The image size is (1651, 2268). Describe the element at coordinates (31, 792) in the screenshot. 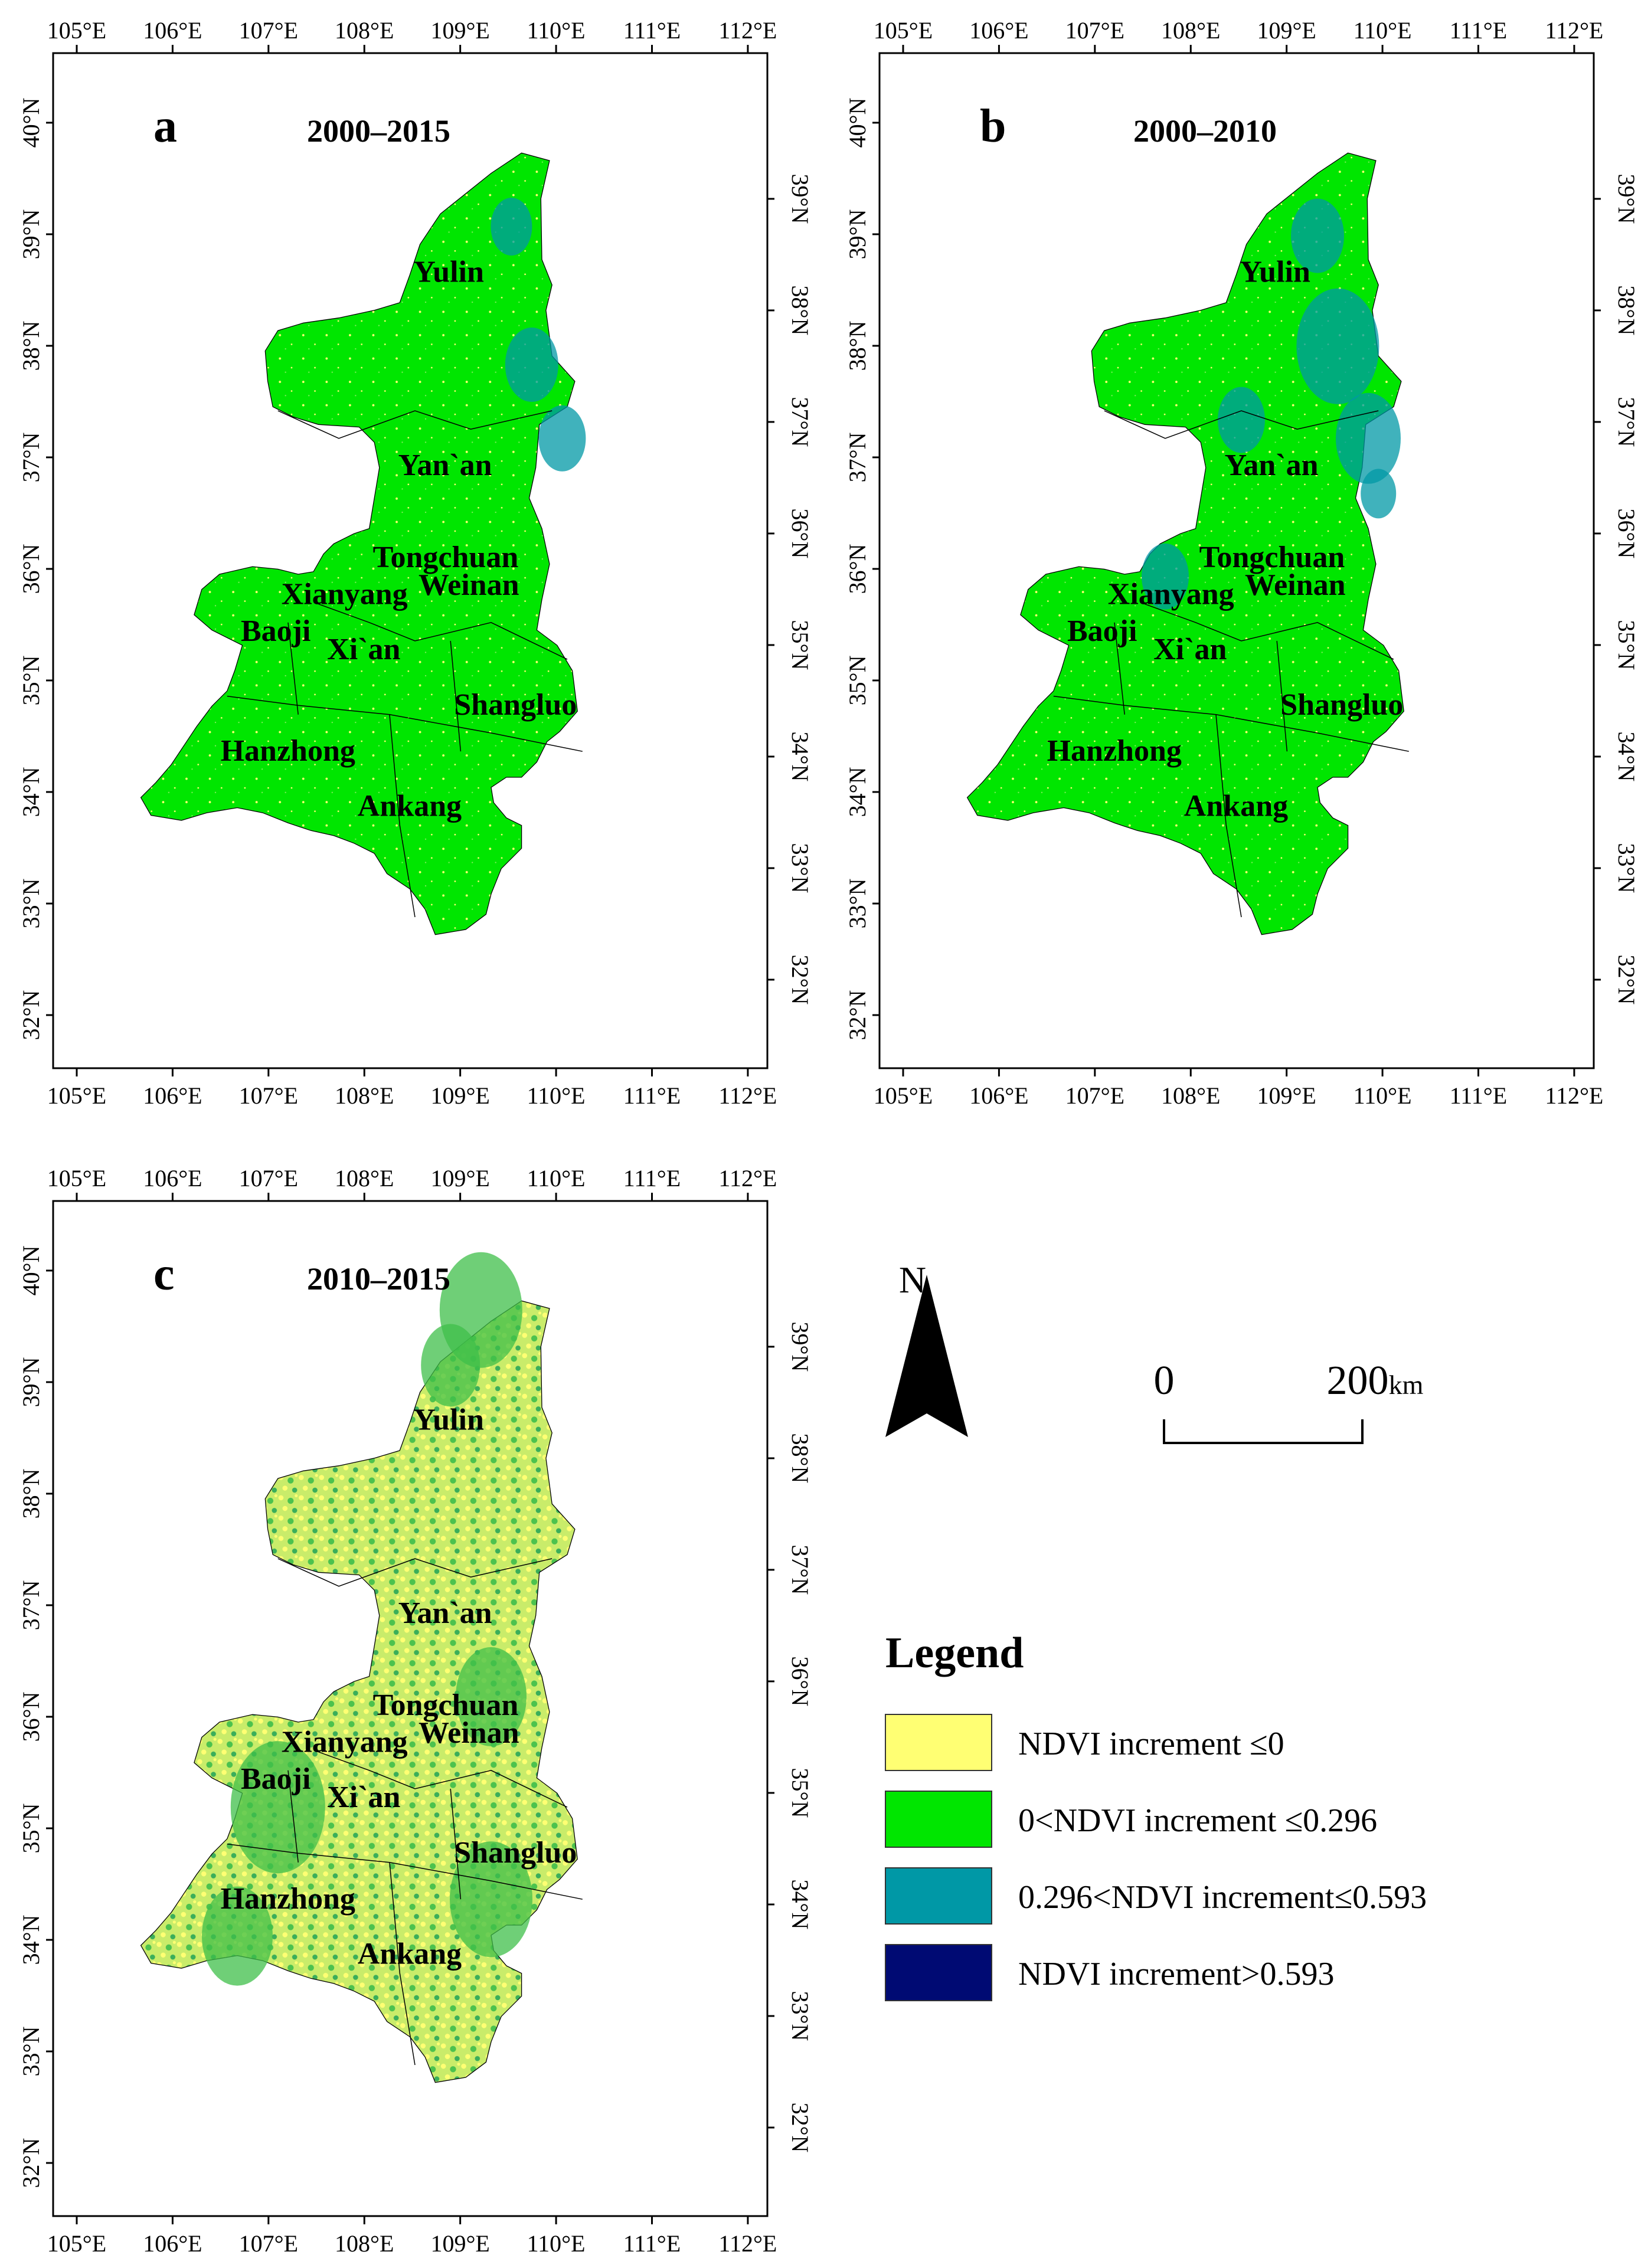

I see `lat-label-left: 34°N` at that location.